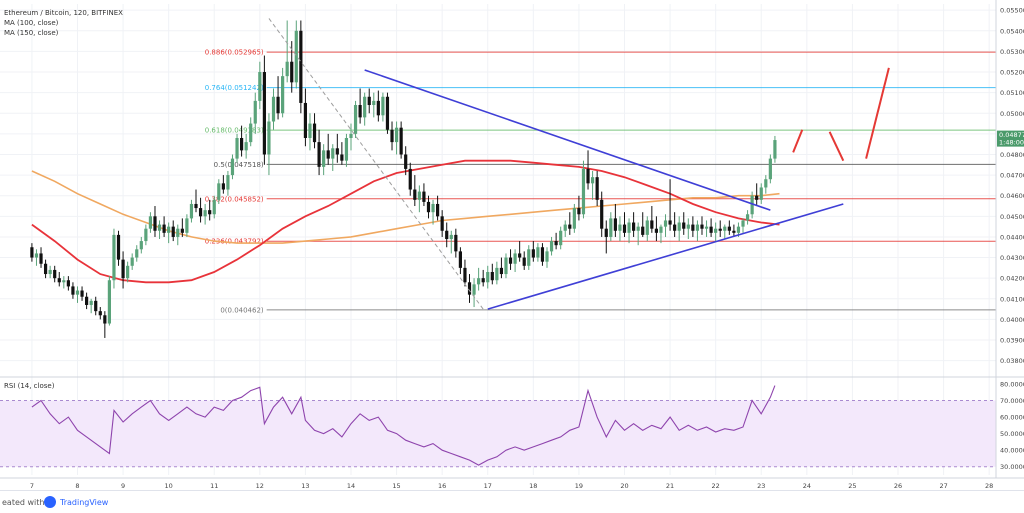 This screenshot has width=1024, height=513. Describe the element at coordinates (239, 165) in the screenshot. I see `fib-level-label: 0.5(0.047518)` at that location.